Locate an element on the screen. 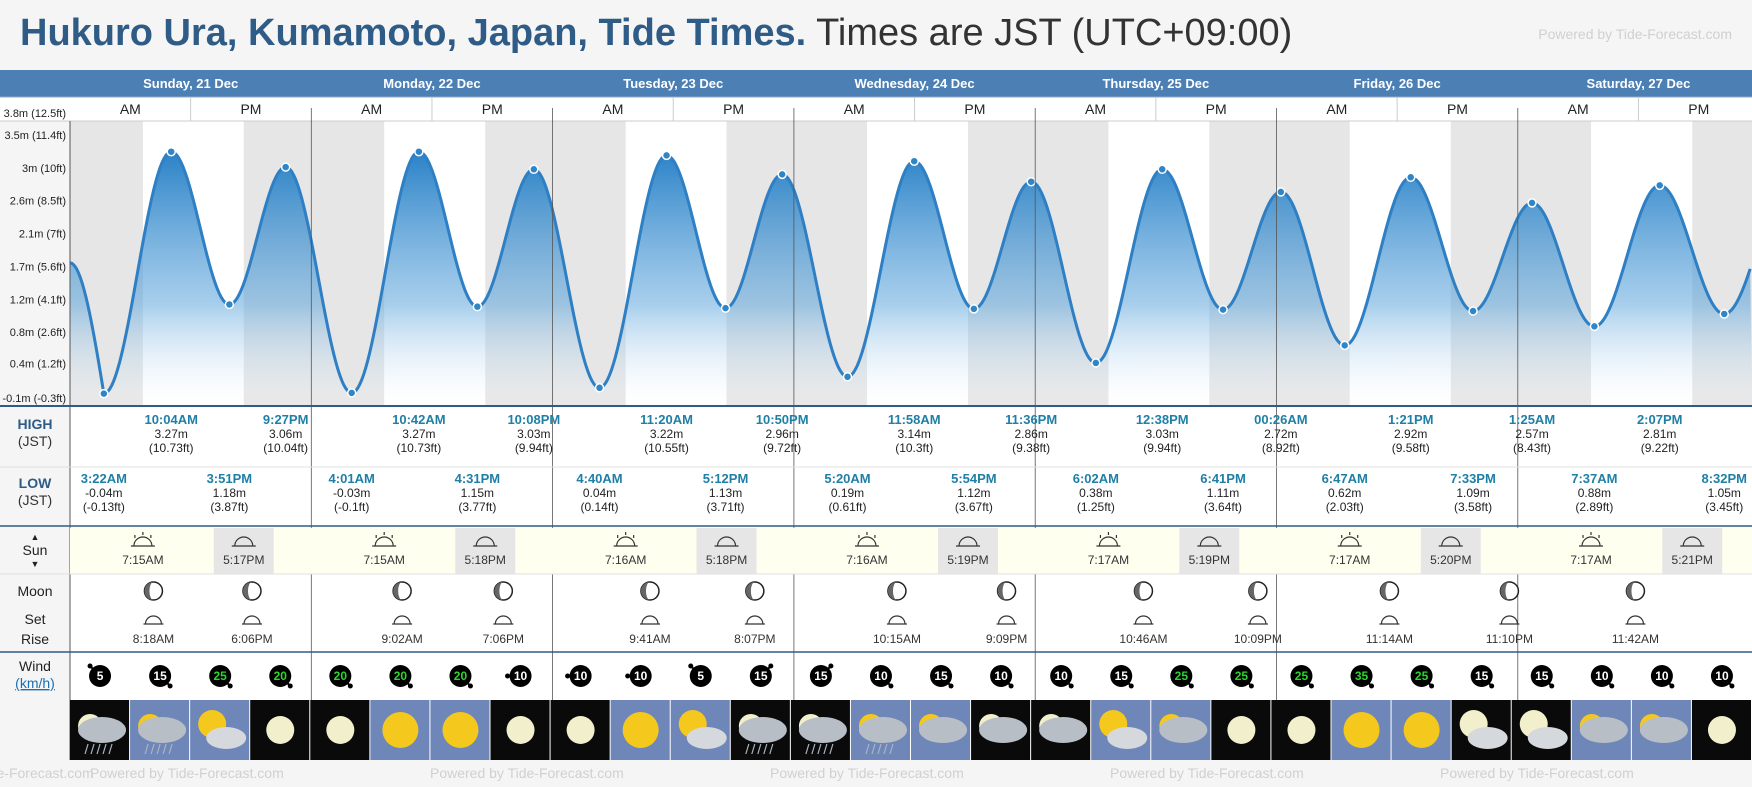  tide-height-ft: (3.71ft) is located at coordinates (726, 507).